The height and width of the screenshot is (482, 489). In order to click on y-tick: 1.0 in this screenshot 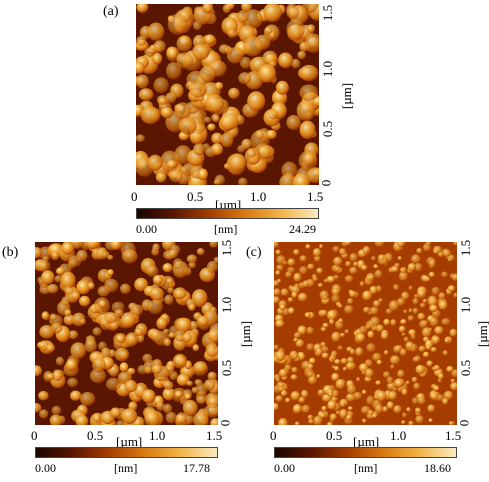, I will do `click(328, 69)`.